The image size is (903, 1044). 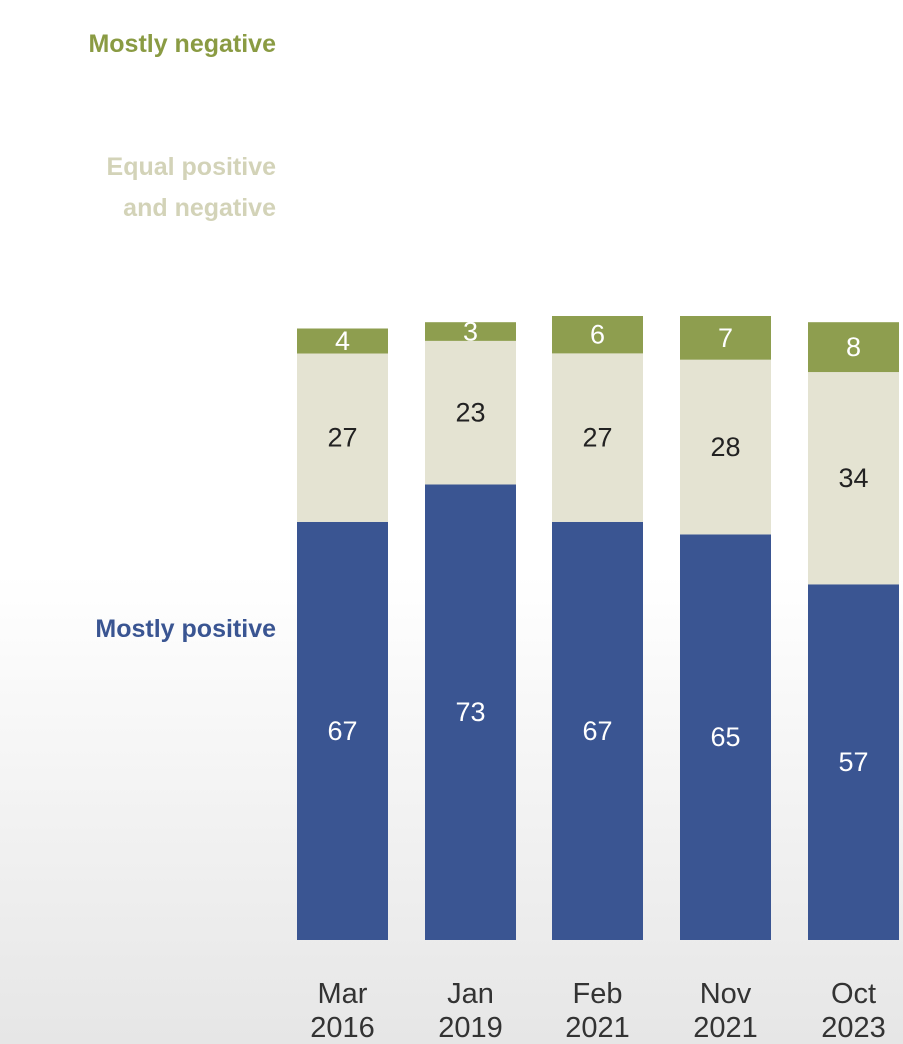 I want to click on value-label-mostly-negative-2: 3, so click(x=470, y=332).